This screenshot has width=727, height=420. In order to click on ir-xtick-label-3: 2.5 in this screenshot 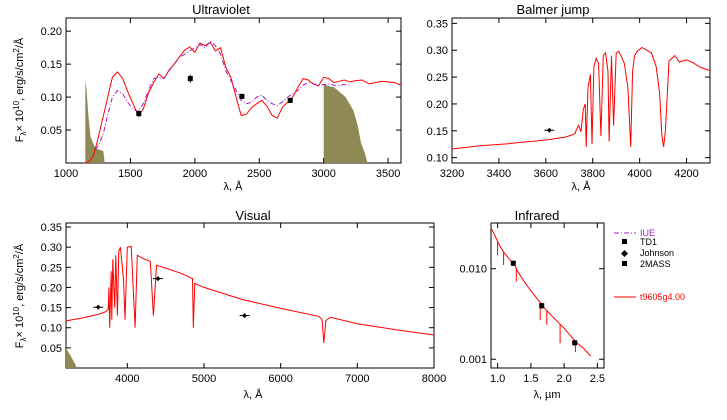, I will do `click(597, 379)`.